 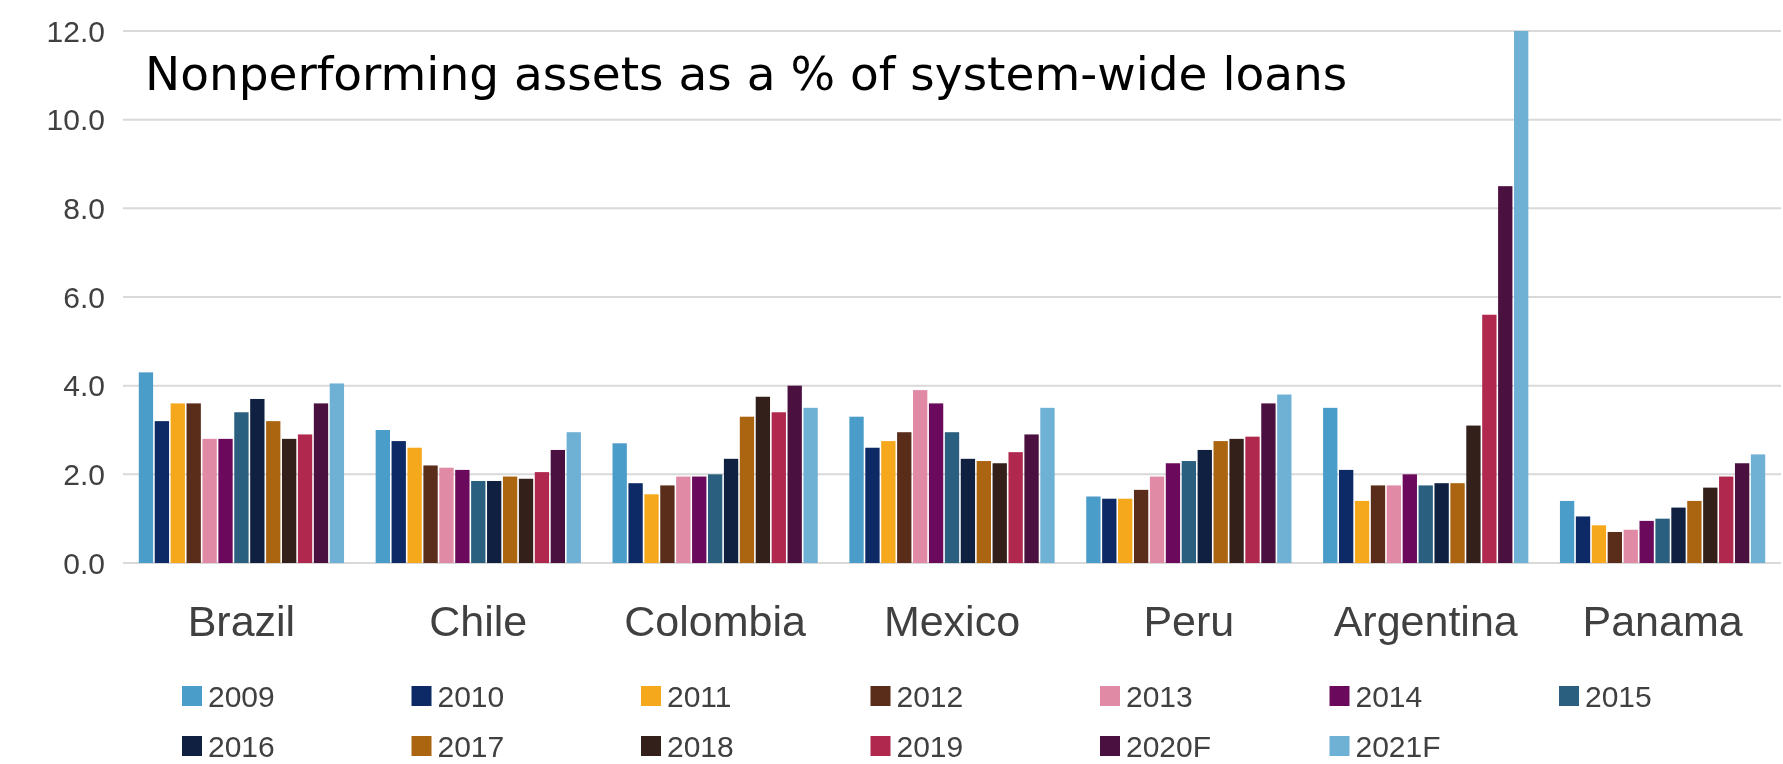 I want to click on legend-label: 2019, so click(x=930, y=746).